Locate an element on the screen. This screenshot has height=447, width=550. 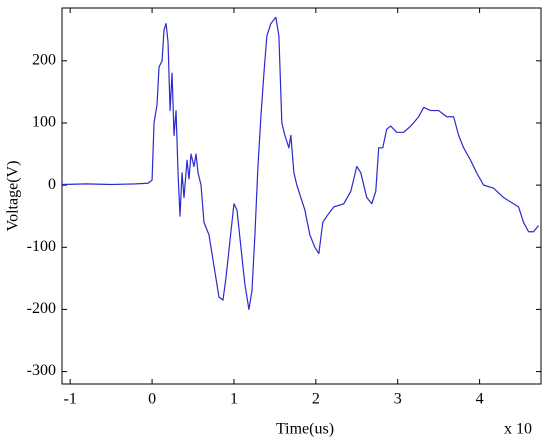
y-tick-label: 0 is located at coordinates (52, 184).